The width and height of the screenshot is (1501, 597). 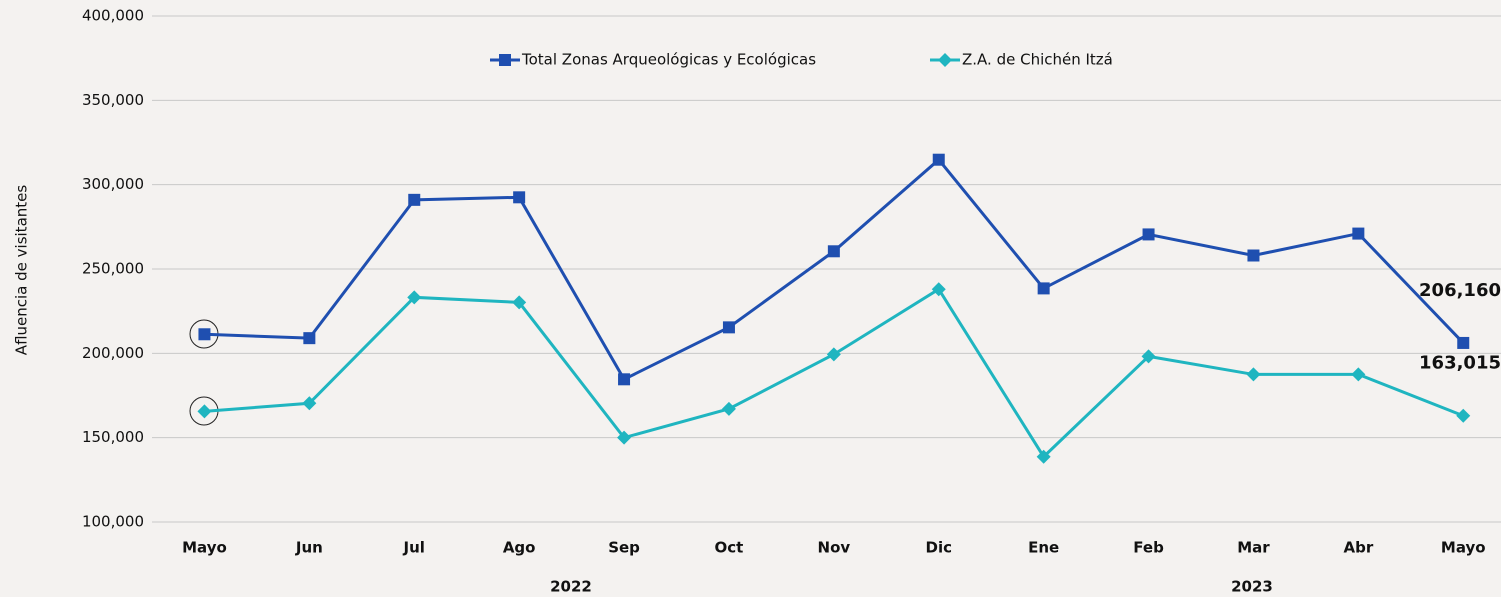 What do you see at coordinates (1037, 60) in the screenshot?
I see `legend-label: Z.A. de Chichén Itzá` at bounding box center [1037, 60].